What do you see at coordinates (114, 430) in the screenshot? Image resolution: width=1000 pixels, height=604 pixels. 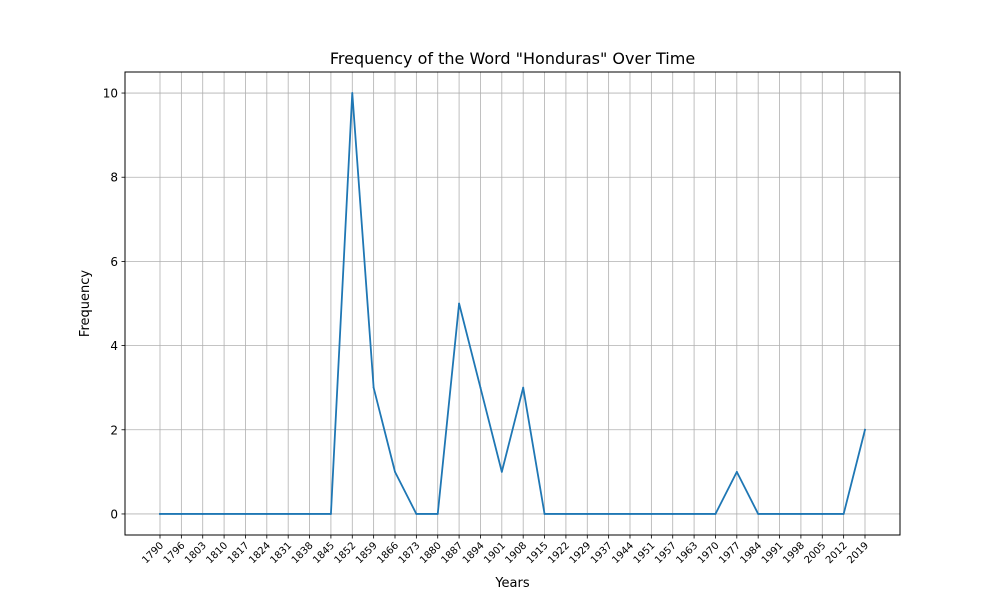 I see `y-tick-label: 2` at bounding box center [114, 430].